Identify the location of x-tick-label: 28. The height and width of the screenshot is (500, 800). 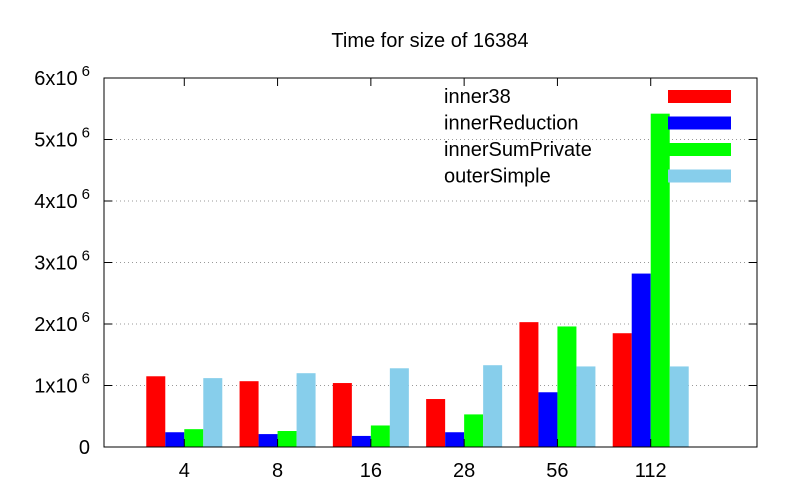
(464, 471).